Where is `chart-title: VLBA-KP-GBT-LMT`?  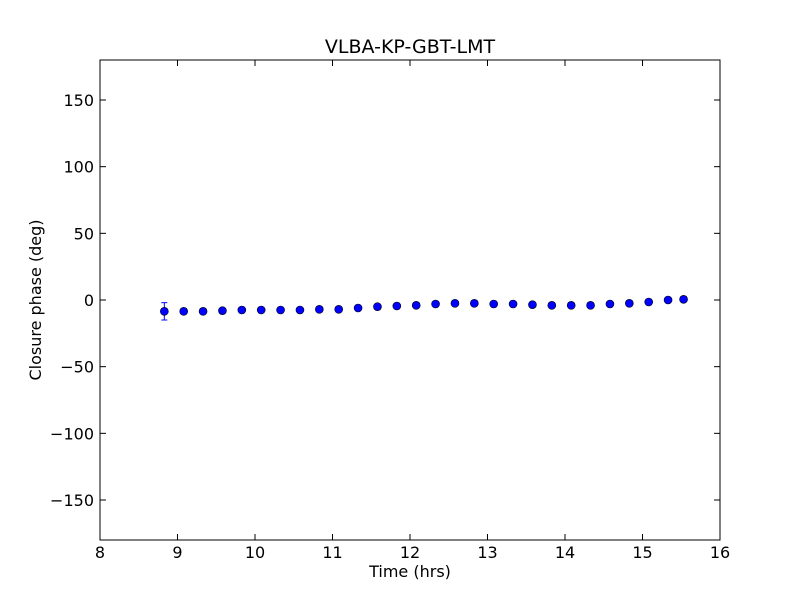
chart-title: VLBA-KP-GBT-LMT is located at coordinates (410, 47).